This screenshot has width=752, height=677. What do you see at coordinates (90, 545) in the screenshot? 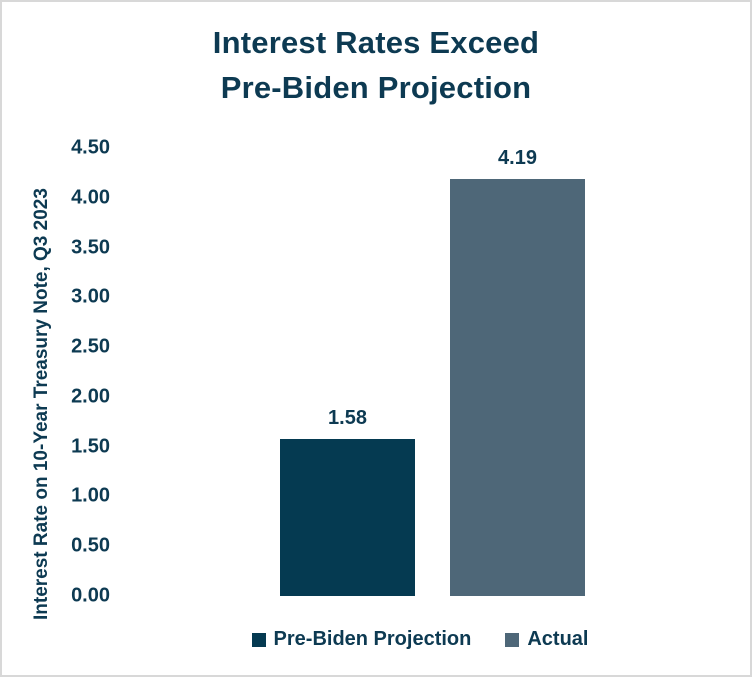
I see `y-tick-label: 0.50` at bounding box center [90, 545].